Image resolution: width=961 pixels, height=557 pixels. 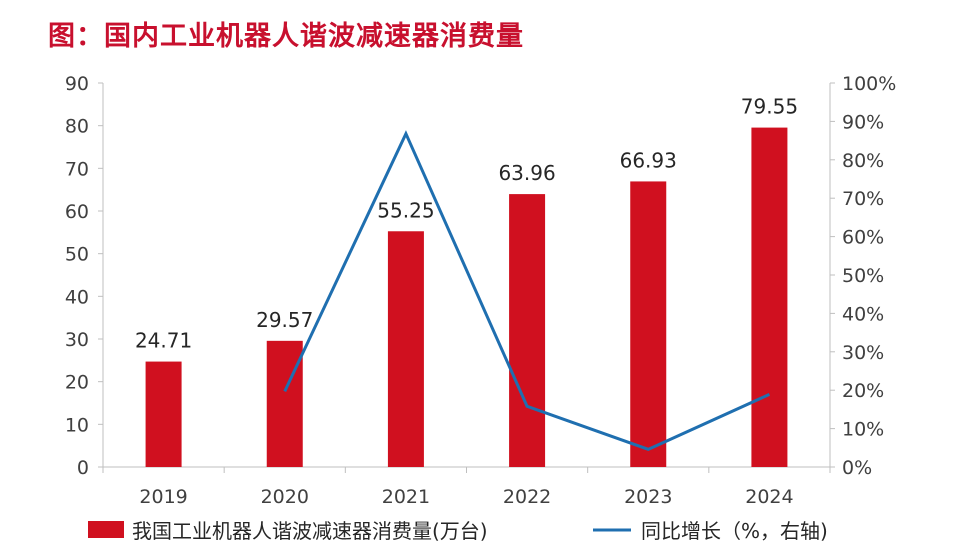 I want to click on legend: 我国工业机器人谐波减速器消费量(万台) 同比增长（%，右轴), so click(x=458, y=531).